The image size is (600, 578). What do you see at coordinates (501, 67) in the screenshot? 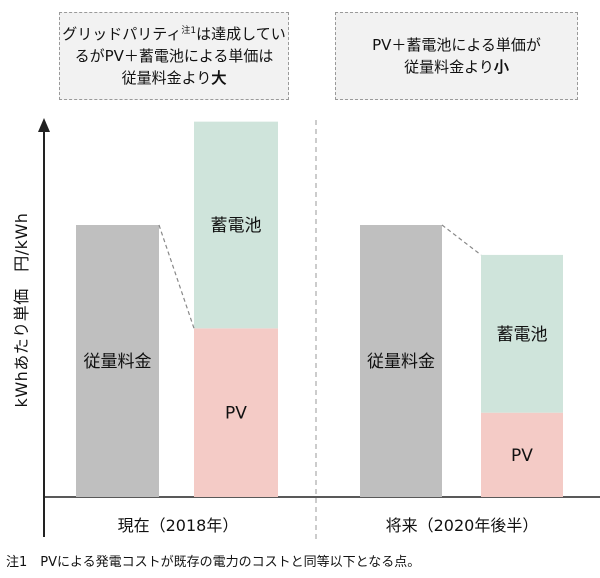
I see `callout-emphasis: 小` at bounding box center [501, 67].